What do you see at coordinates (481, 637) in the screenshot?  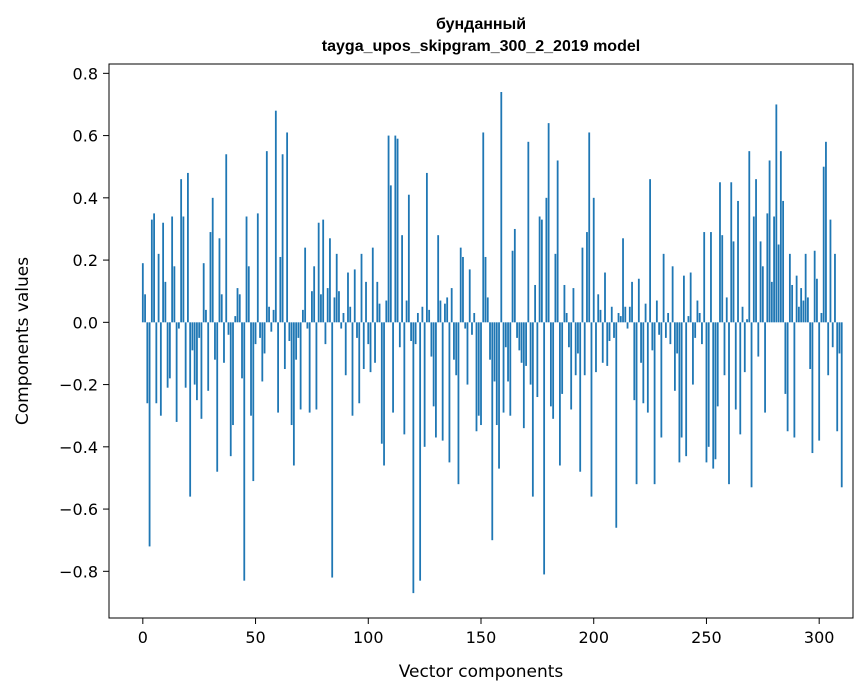 I see `x-tick-label: 150` at bounding box center [481, 637].